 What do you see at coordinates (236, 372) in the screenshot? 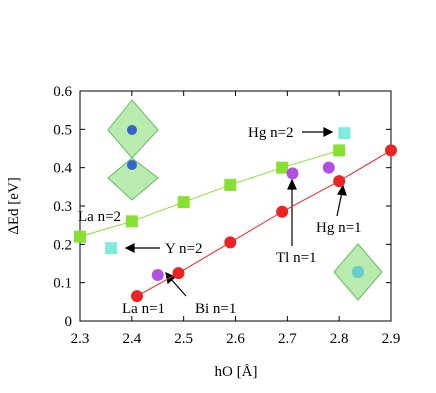
I see `x-axis-label: hO [Å]` at bounding box center [236, 372].